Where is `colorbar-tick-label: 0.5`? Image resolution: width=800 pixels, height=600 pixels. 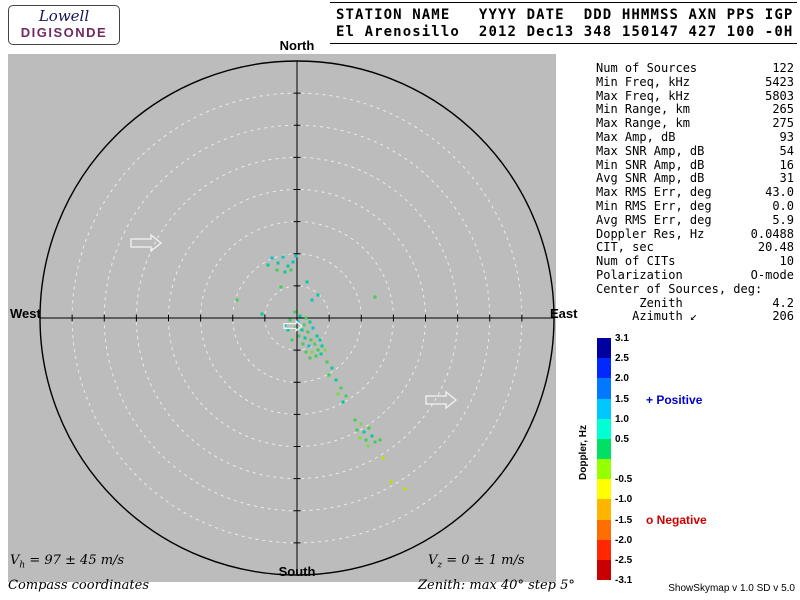
colorbar-tick-label: 0.5 is located at coordinates (622, 439).